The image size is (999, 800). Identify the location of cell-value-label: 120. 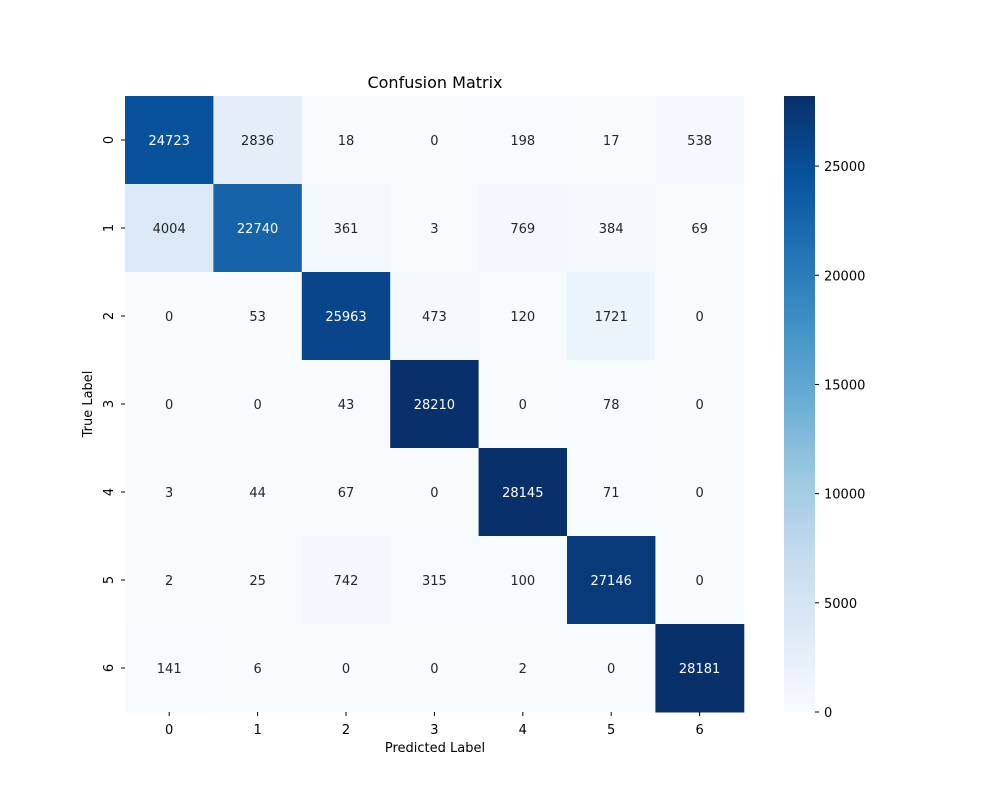
(522, 317).